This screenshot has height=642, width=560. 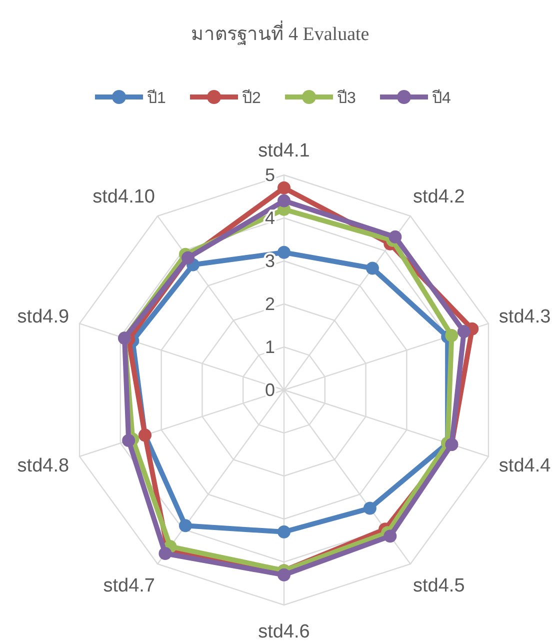 I want to click on spoke-label: std4.1, so click(x=284, y=151).